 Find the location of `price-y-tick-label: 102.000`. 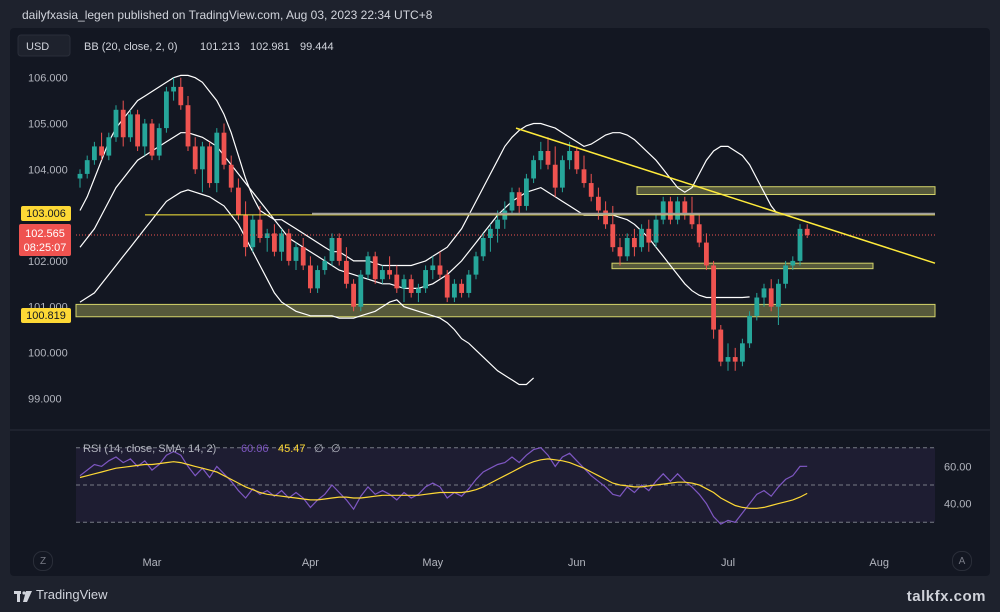

price-y-tick-label: 102.000 is located at coordinates (48, 262).